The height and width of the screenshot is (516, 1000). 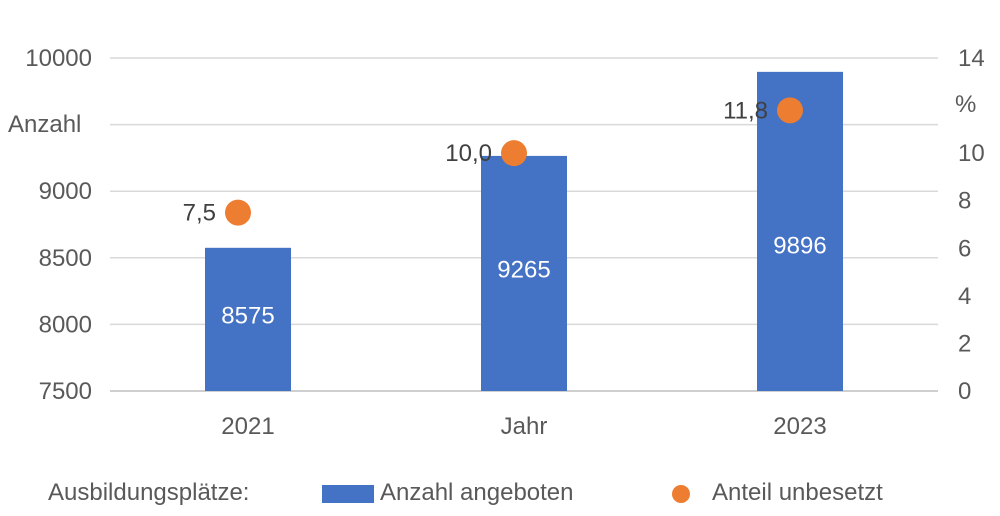 I want to click on right-axis-title: %, so click(x=965, y=104).